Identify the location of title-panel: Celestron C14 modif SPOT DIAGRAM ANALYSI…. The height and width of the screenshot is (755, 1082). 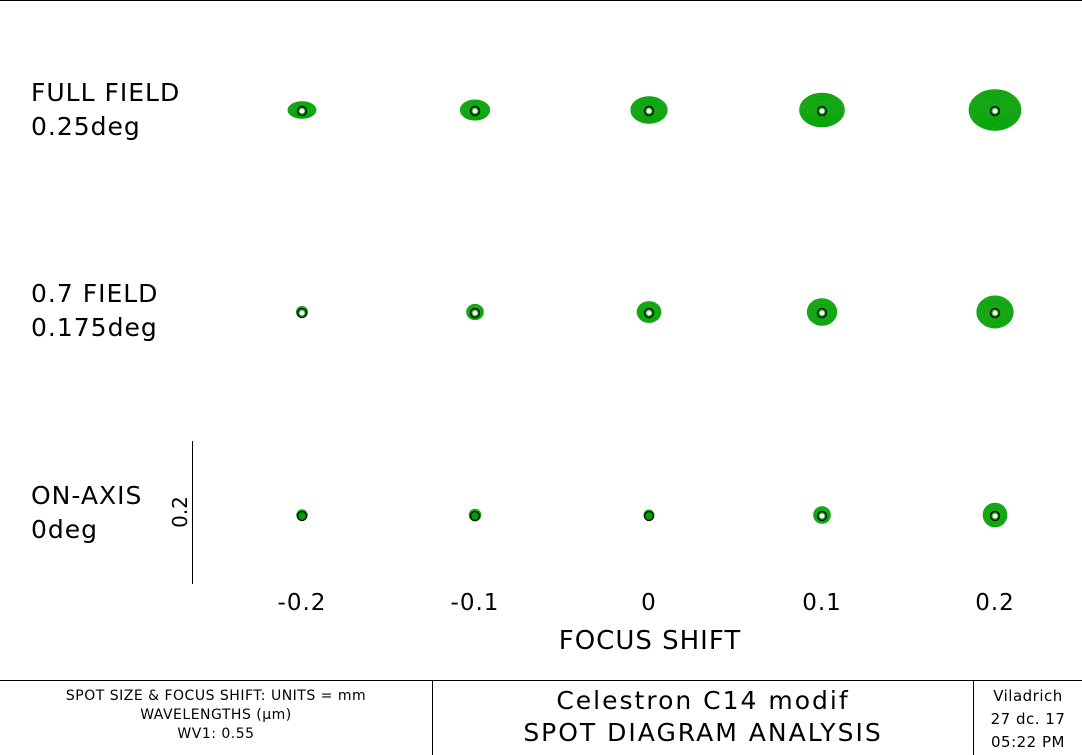
(703, 718).